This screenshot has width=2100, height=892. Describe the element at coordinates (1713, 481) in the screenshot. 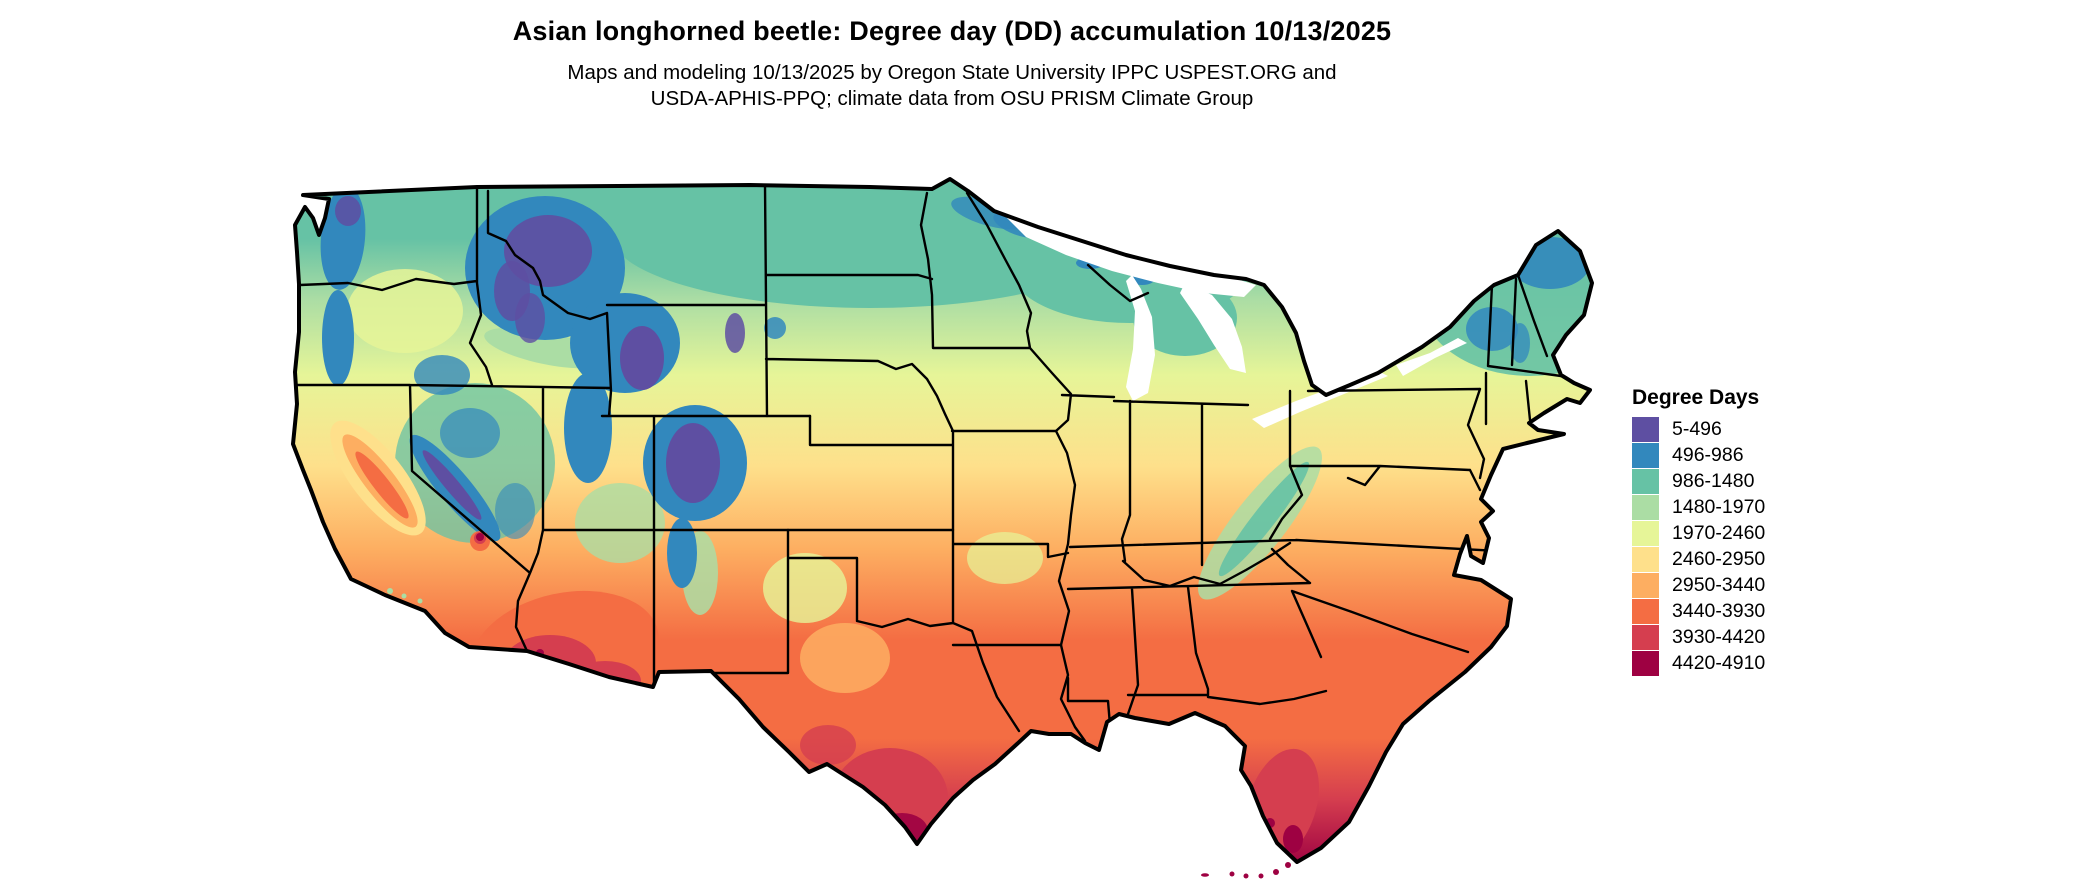

I see `legend-entry-label: 986-1480` at that location.